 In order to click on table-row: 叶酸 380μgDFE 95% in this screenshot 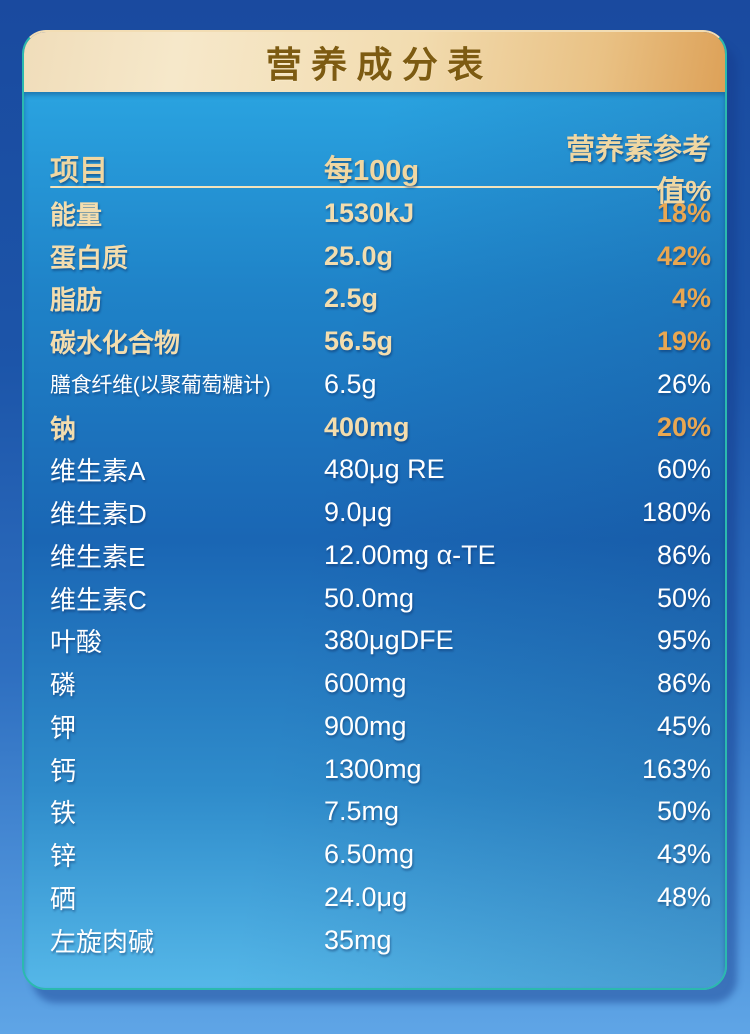, I will do `click(380, 641)`.